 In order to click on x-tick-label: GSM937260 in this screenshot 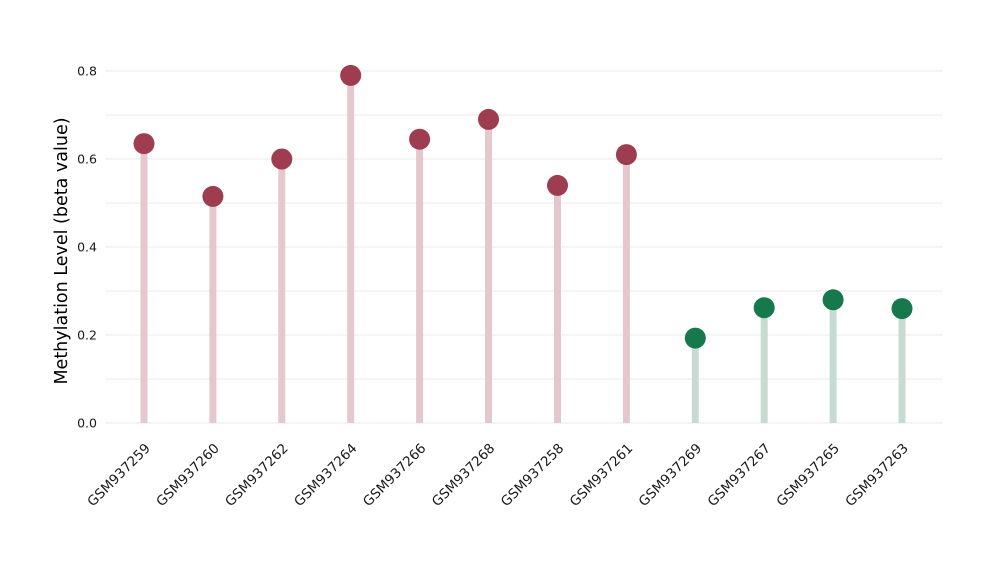, I will do `click(187, 475)`.